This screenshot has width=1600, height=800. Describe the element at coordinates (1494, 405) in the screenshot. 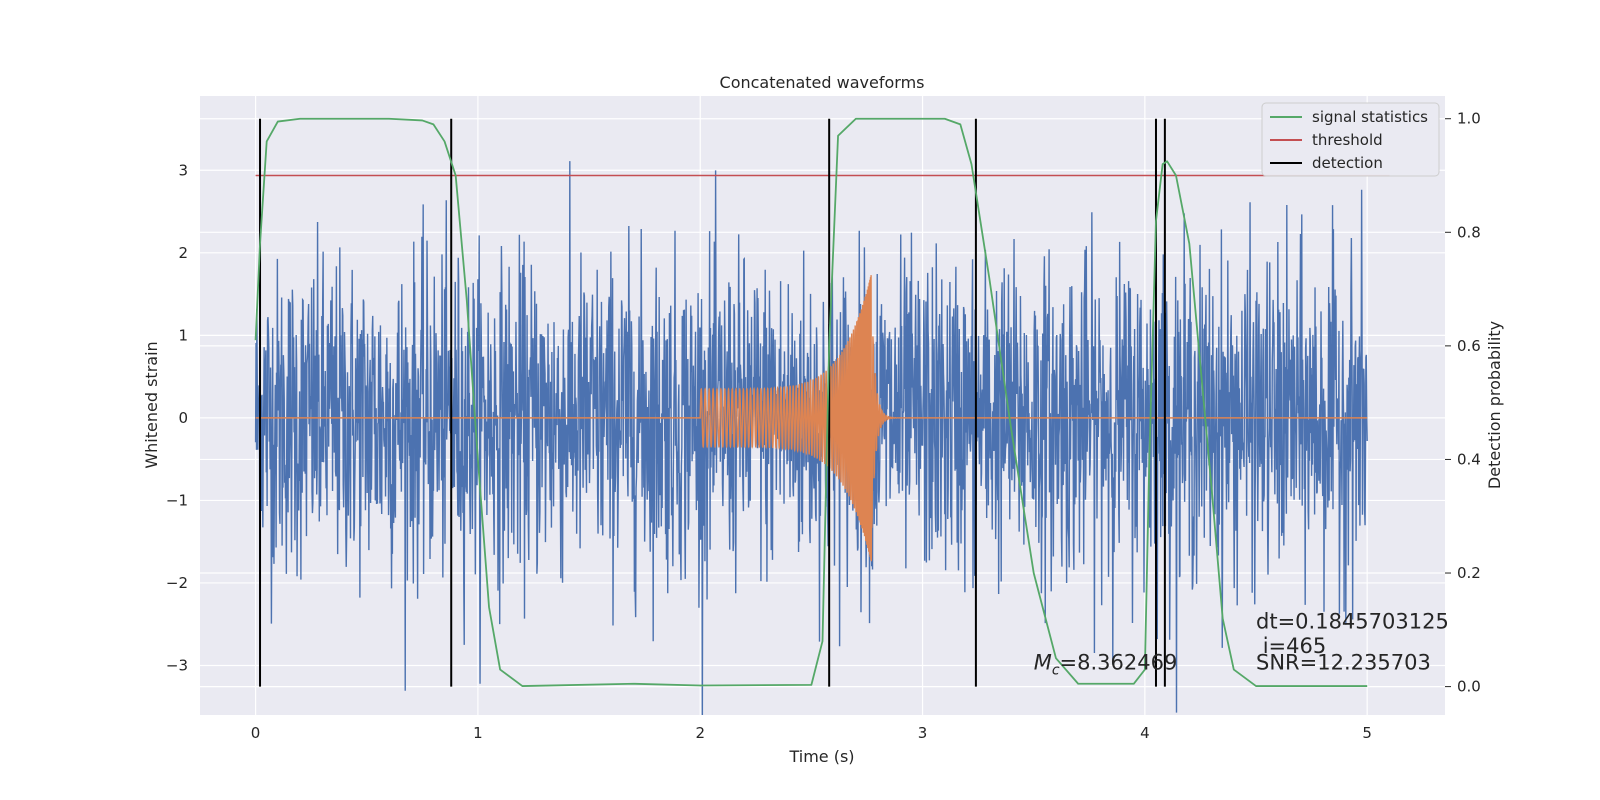

I see `y2-axis-label: Detection probability` at that location.